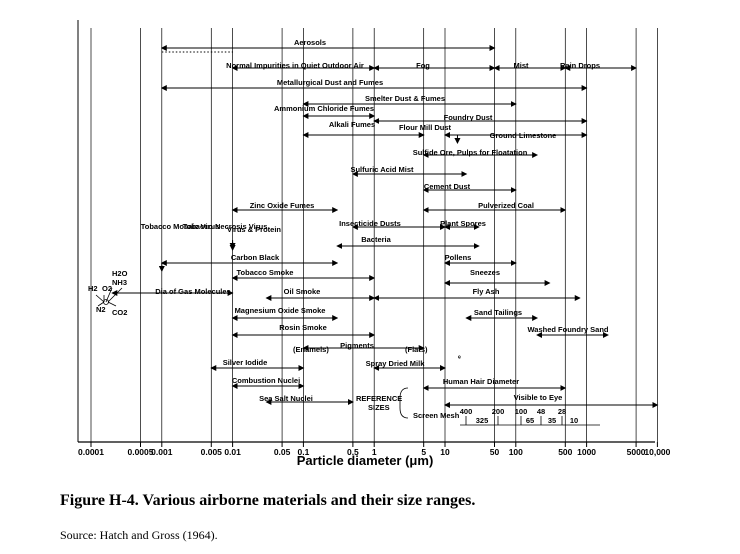 The height and width of the screenshot is (554, 740). What do you see at coordinates (212, 452) in the screenshot?
I see `tick-label: 0.005` at bounding box center [212, 452].